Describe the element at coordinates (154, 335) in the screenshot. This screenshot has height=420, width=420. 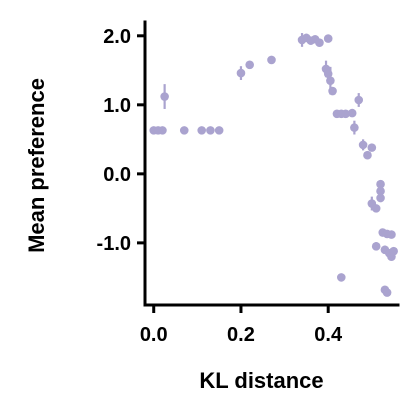
I see `x-tick-label: 0.0` at that location.